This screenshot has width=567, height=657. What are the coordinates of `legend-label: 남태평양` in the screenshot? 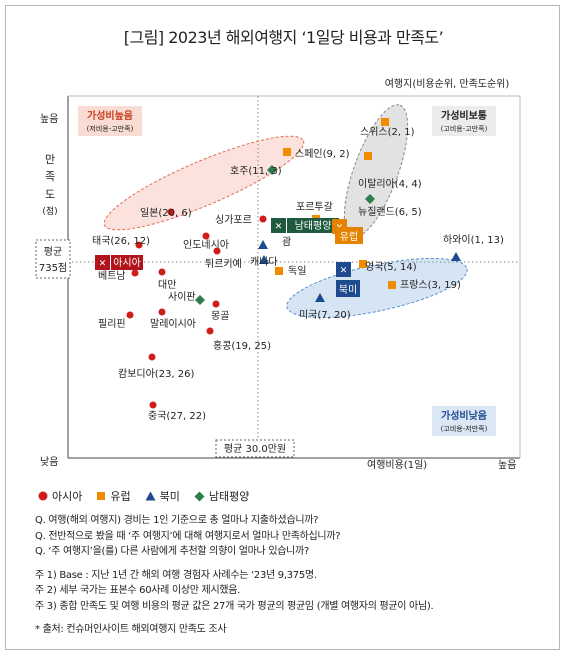 It's located at (229, 496).